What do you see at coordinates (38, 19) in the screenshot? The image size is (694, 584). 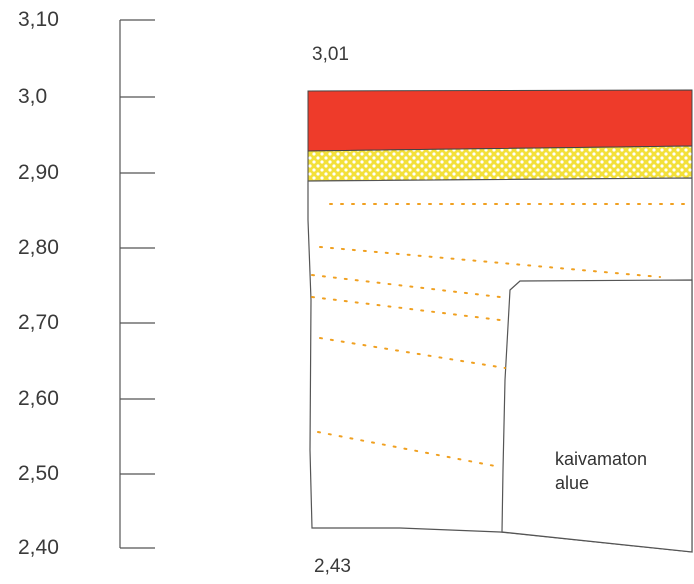 I see `scale-tick-label: 3,10` at bounding box center [38, 19].